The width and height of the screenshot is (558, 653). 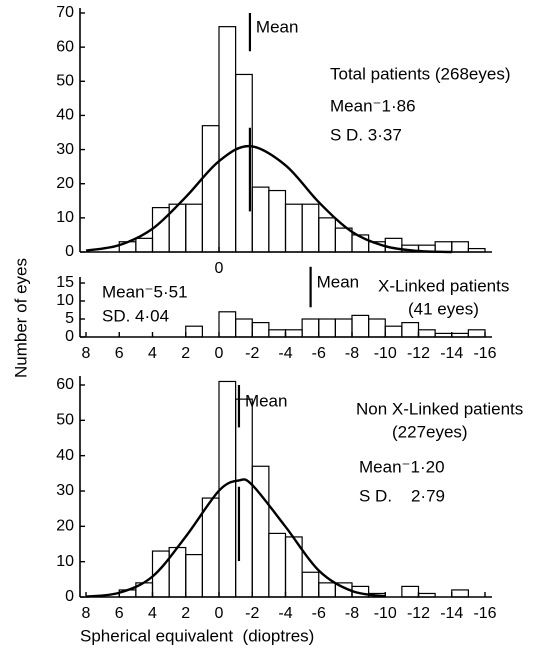 I want to click on annotation: Non X-Linked patients, so click(x=439, y=408).